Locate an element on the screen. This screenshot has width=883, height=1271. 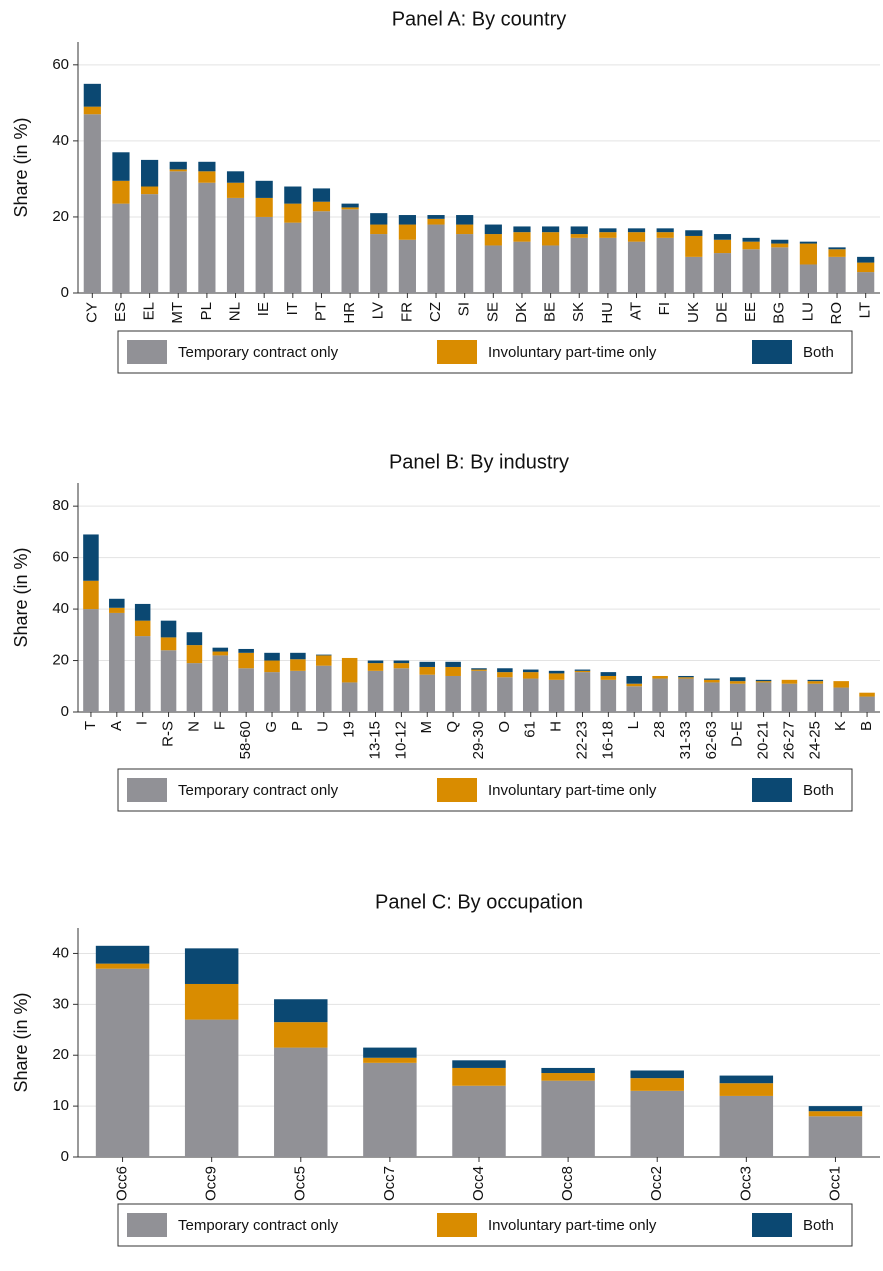
x-tick-label: EE is located at coordinates (750, 312).